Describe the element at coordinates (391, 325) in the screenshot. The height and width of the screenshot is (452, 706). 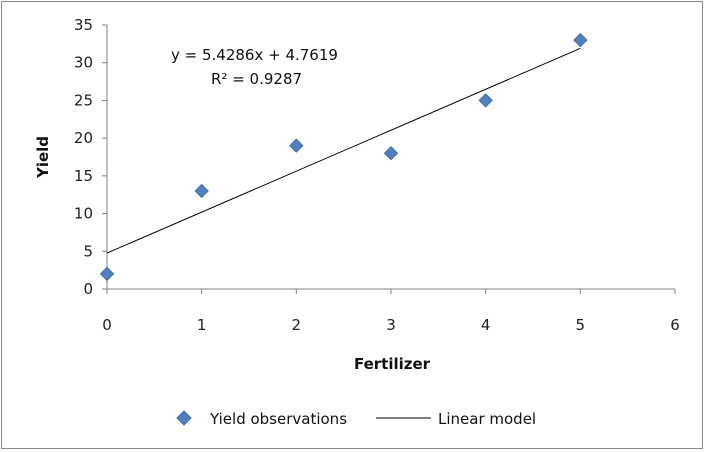
I see `x-tick-label: 3` at that location.